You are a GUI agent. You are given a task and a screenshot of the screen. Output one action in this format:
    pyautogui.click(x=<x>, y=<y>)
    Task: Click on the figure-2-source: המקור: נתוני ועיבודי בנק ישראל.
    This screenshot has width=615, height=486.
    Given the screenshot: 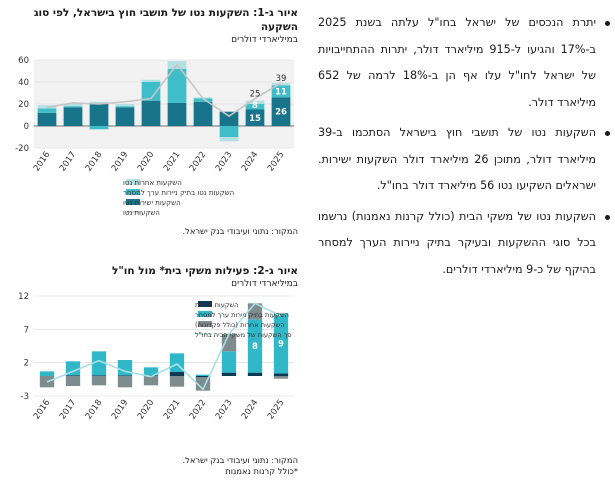 What is the action you would take?
    pyautogui.click(x=240, y=460)
    